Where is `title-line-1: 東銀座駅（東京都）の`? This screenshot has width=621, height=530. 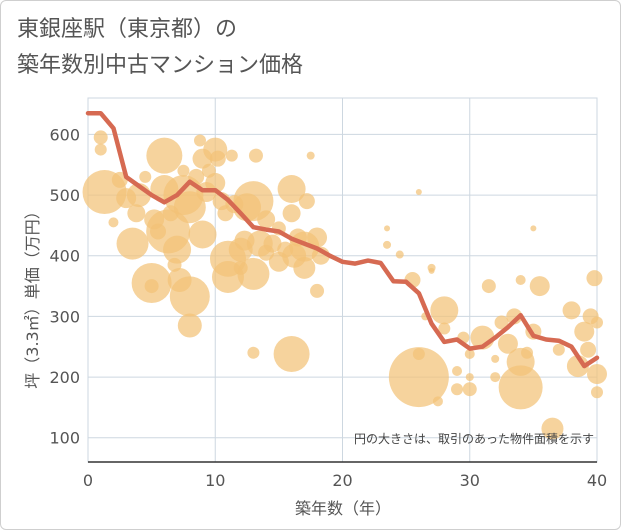
title-line-1: 東銀座駅（東京都）の is located at coordinates (127, 29).